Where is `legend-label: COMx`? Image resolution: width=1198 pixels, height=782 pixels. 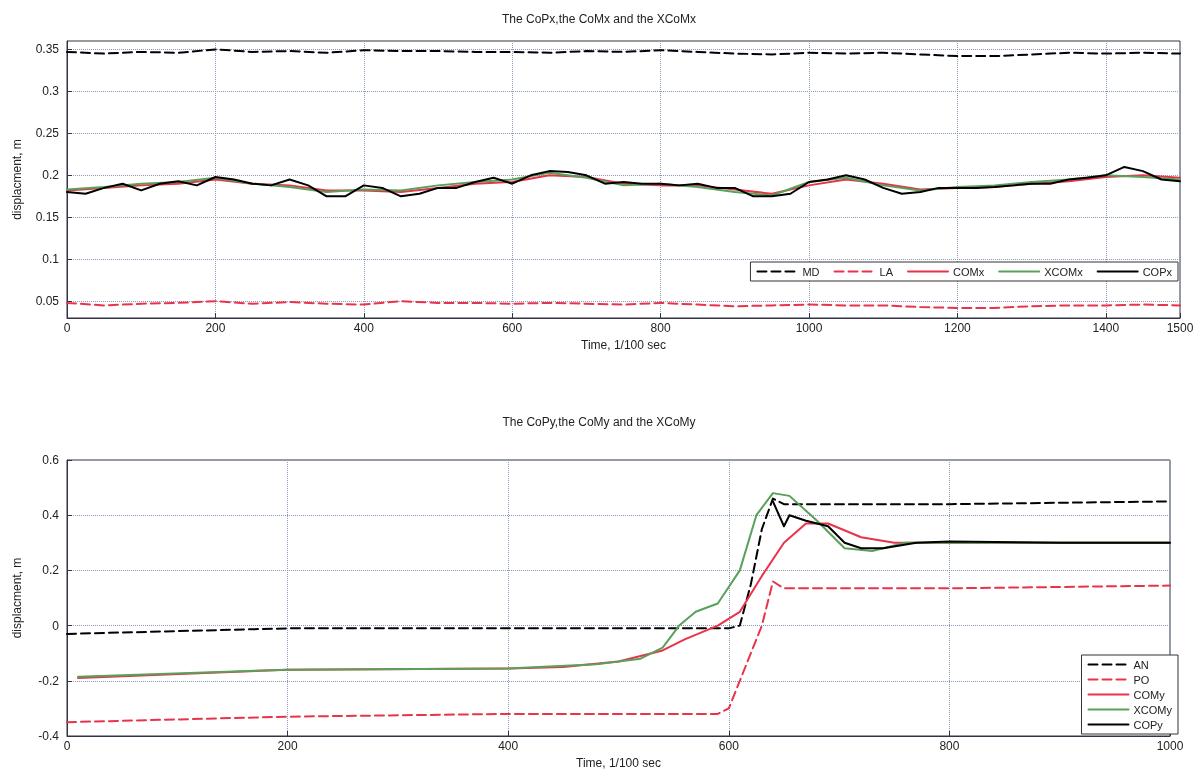
legend-label: COMx is located at coordinates (969, 271).